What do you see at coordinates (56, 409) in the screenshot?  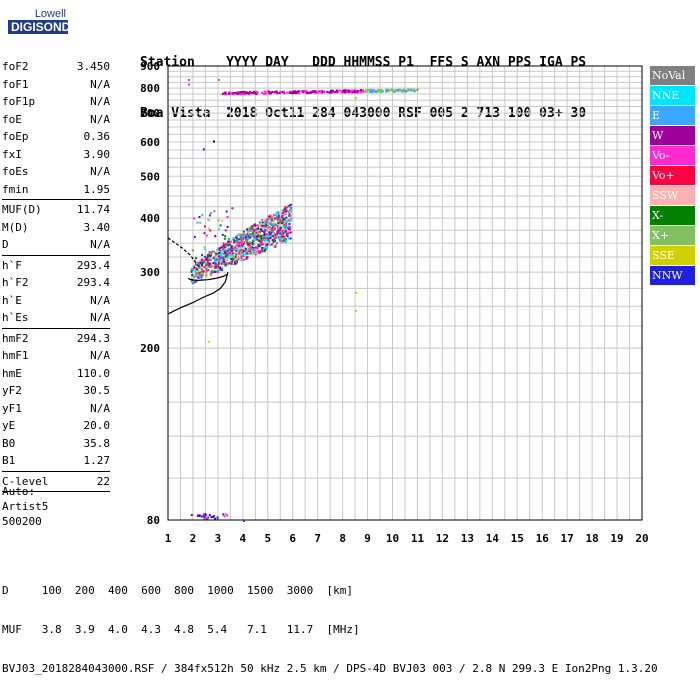 I see `param-row: yF1 N/A` at bounding box center [56, 409].